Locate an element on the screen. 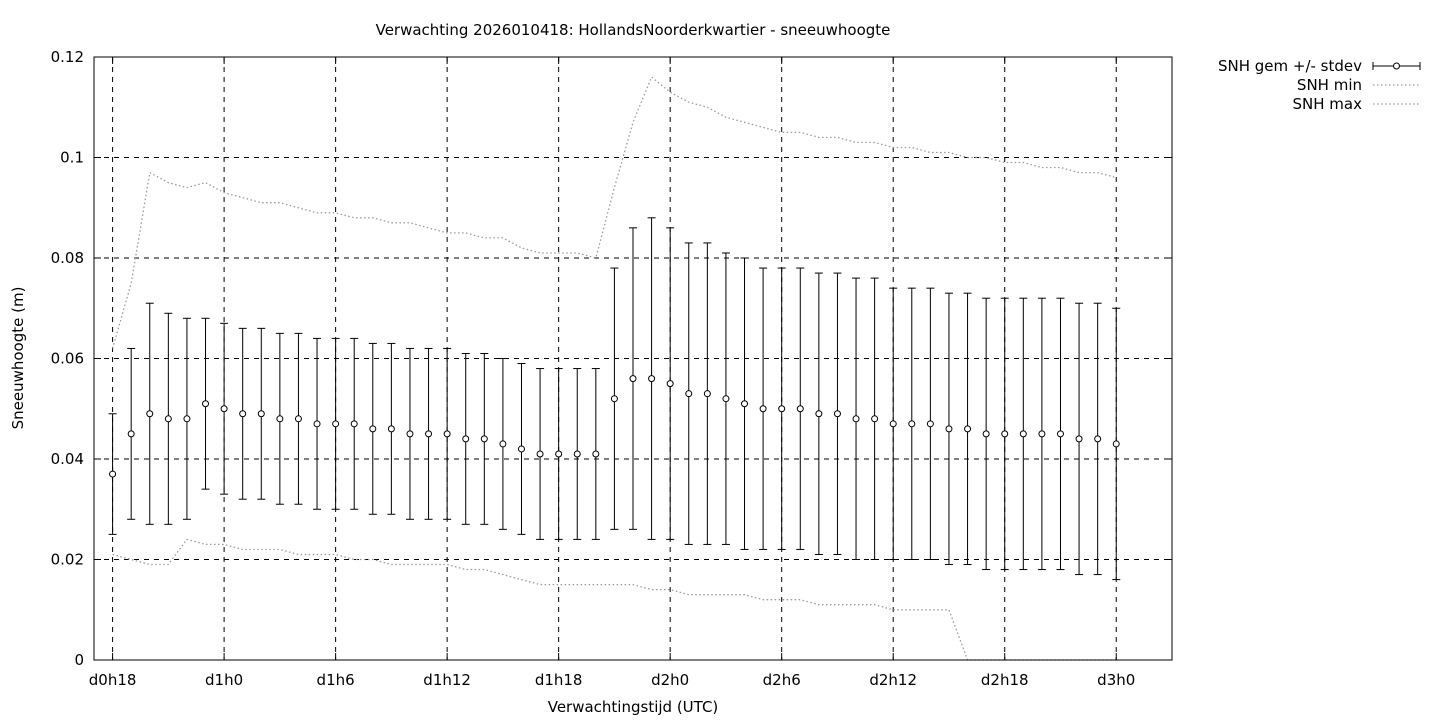  x-tick-label: d1h12 is located at coordinates (447, 680).